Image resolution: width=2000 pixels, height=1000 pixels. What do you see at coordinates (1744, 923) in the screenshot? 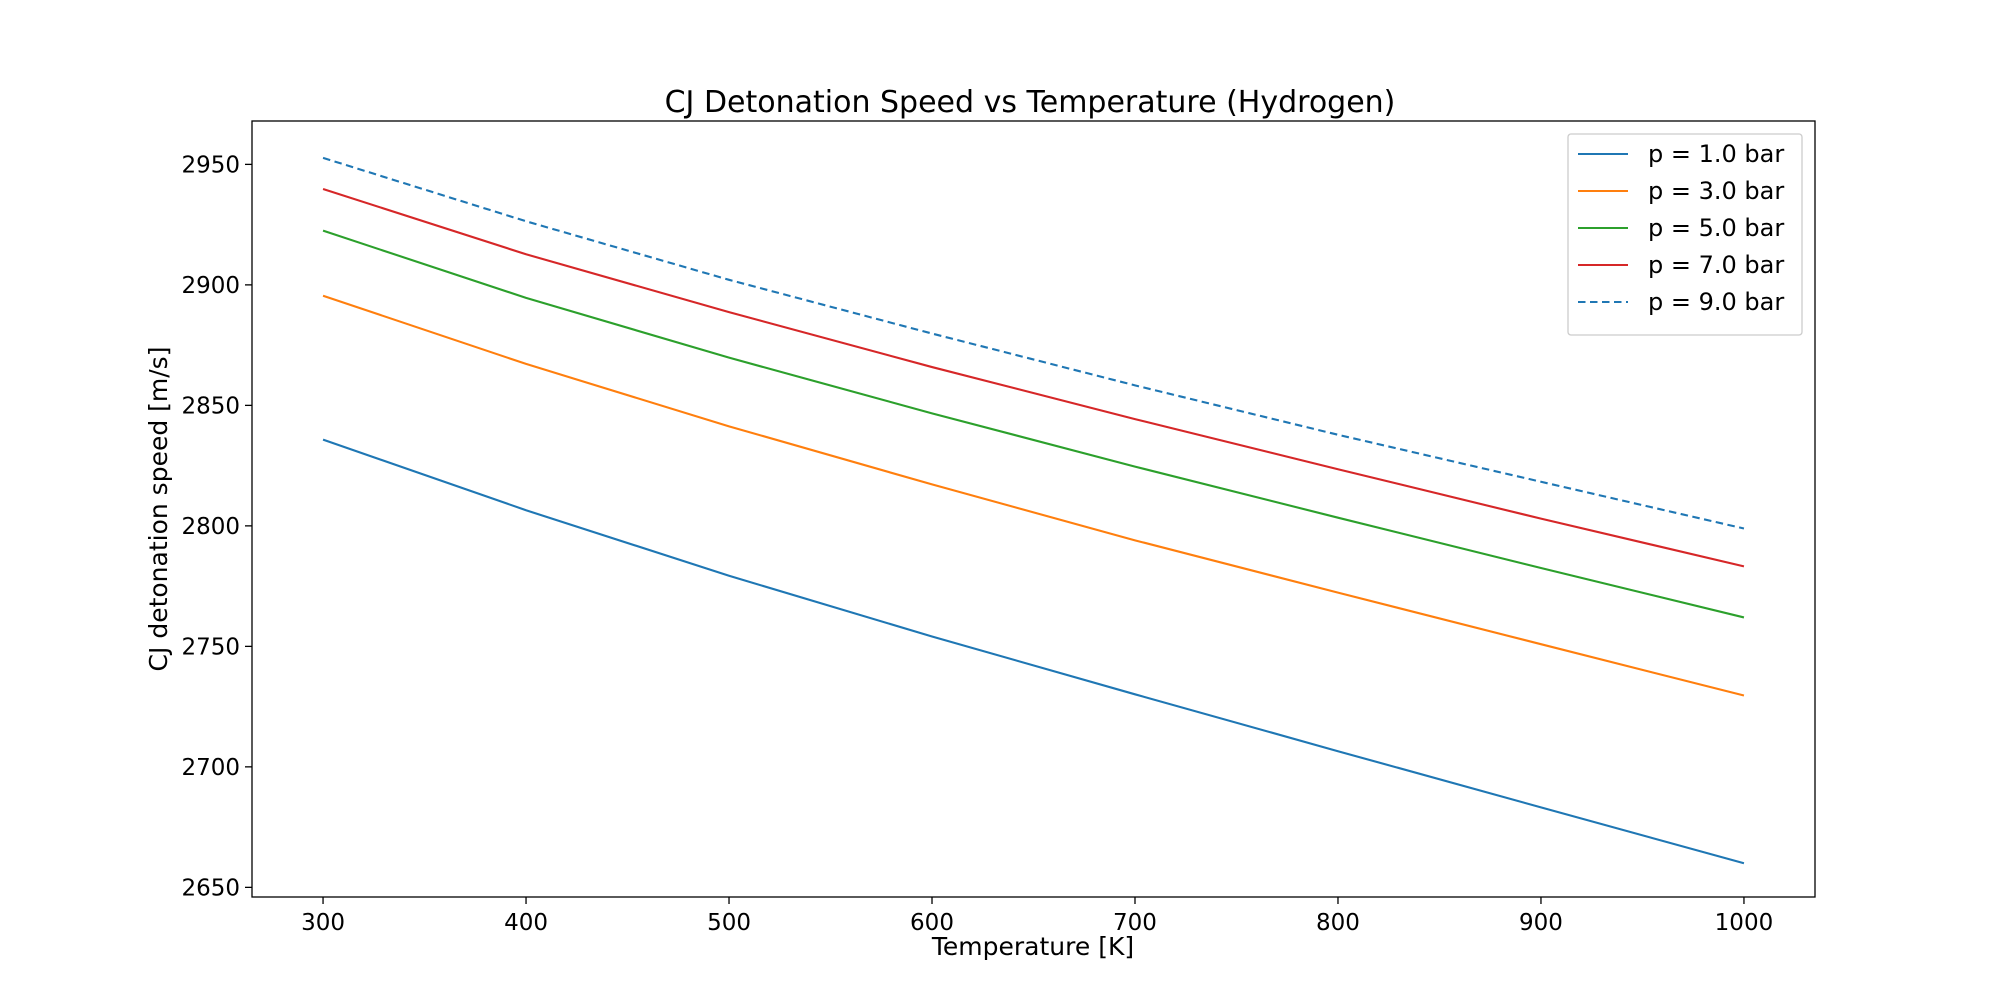
I see `x-tick-label: 1000` at bounding box center [1744, 923].